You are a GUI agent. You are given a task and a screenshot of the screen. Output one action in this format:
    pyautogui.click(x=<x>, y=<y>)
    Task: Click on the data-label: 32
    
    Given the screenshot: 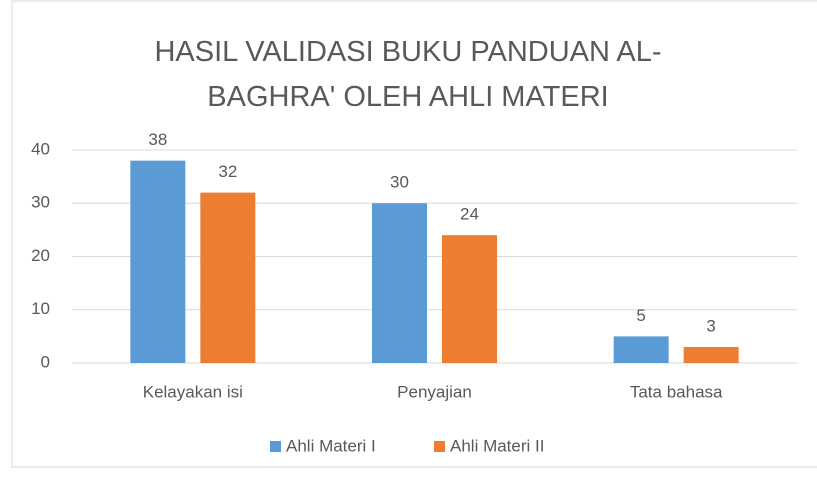 What is the action you would take?
    pyautogui.click(x=227, y=171)
    